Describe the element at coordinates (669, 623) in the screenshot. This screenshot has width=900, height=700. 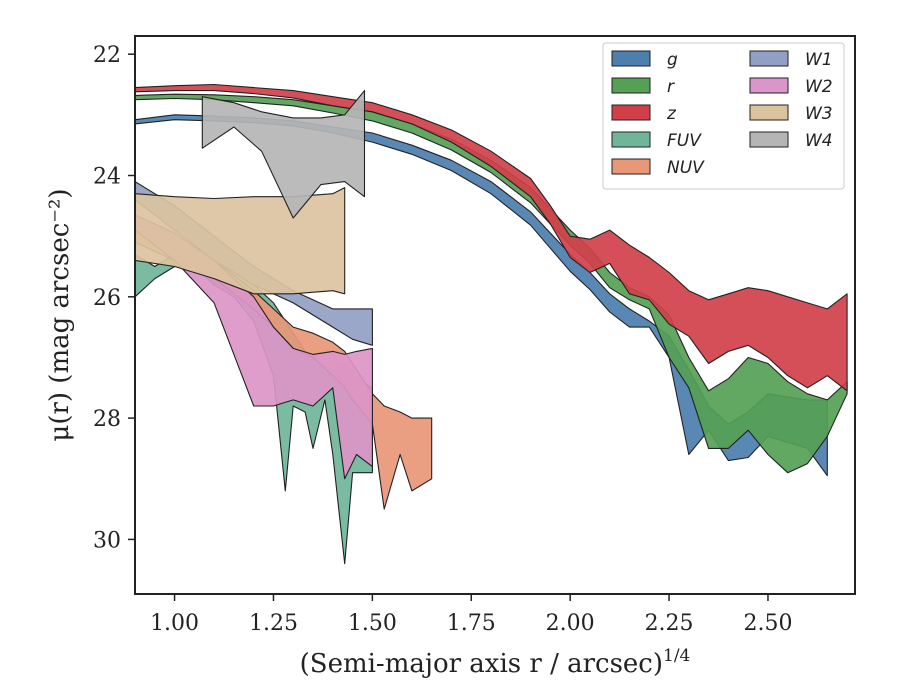
I see `x-tick-label: 2.25` at that location.